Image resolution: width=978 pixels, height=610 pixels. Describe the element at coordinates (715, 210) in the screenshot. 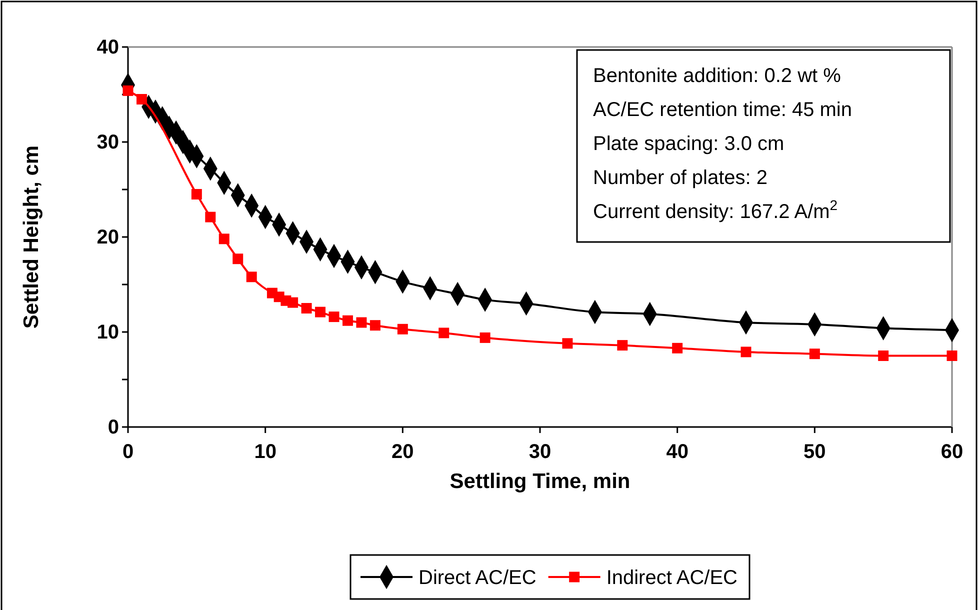

I see `annotation: Current density: 167.2 A/m$^{2}$` at that location.